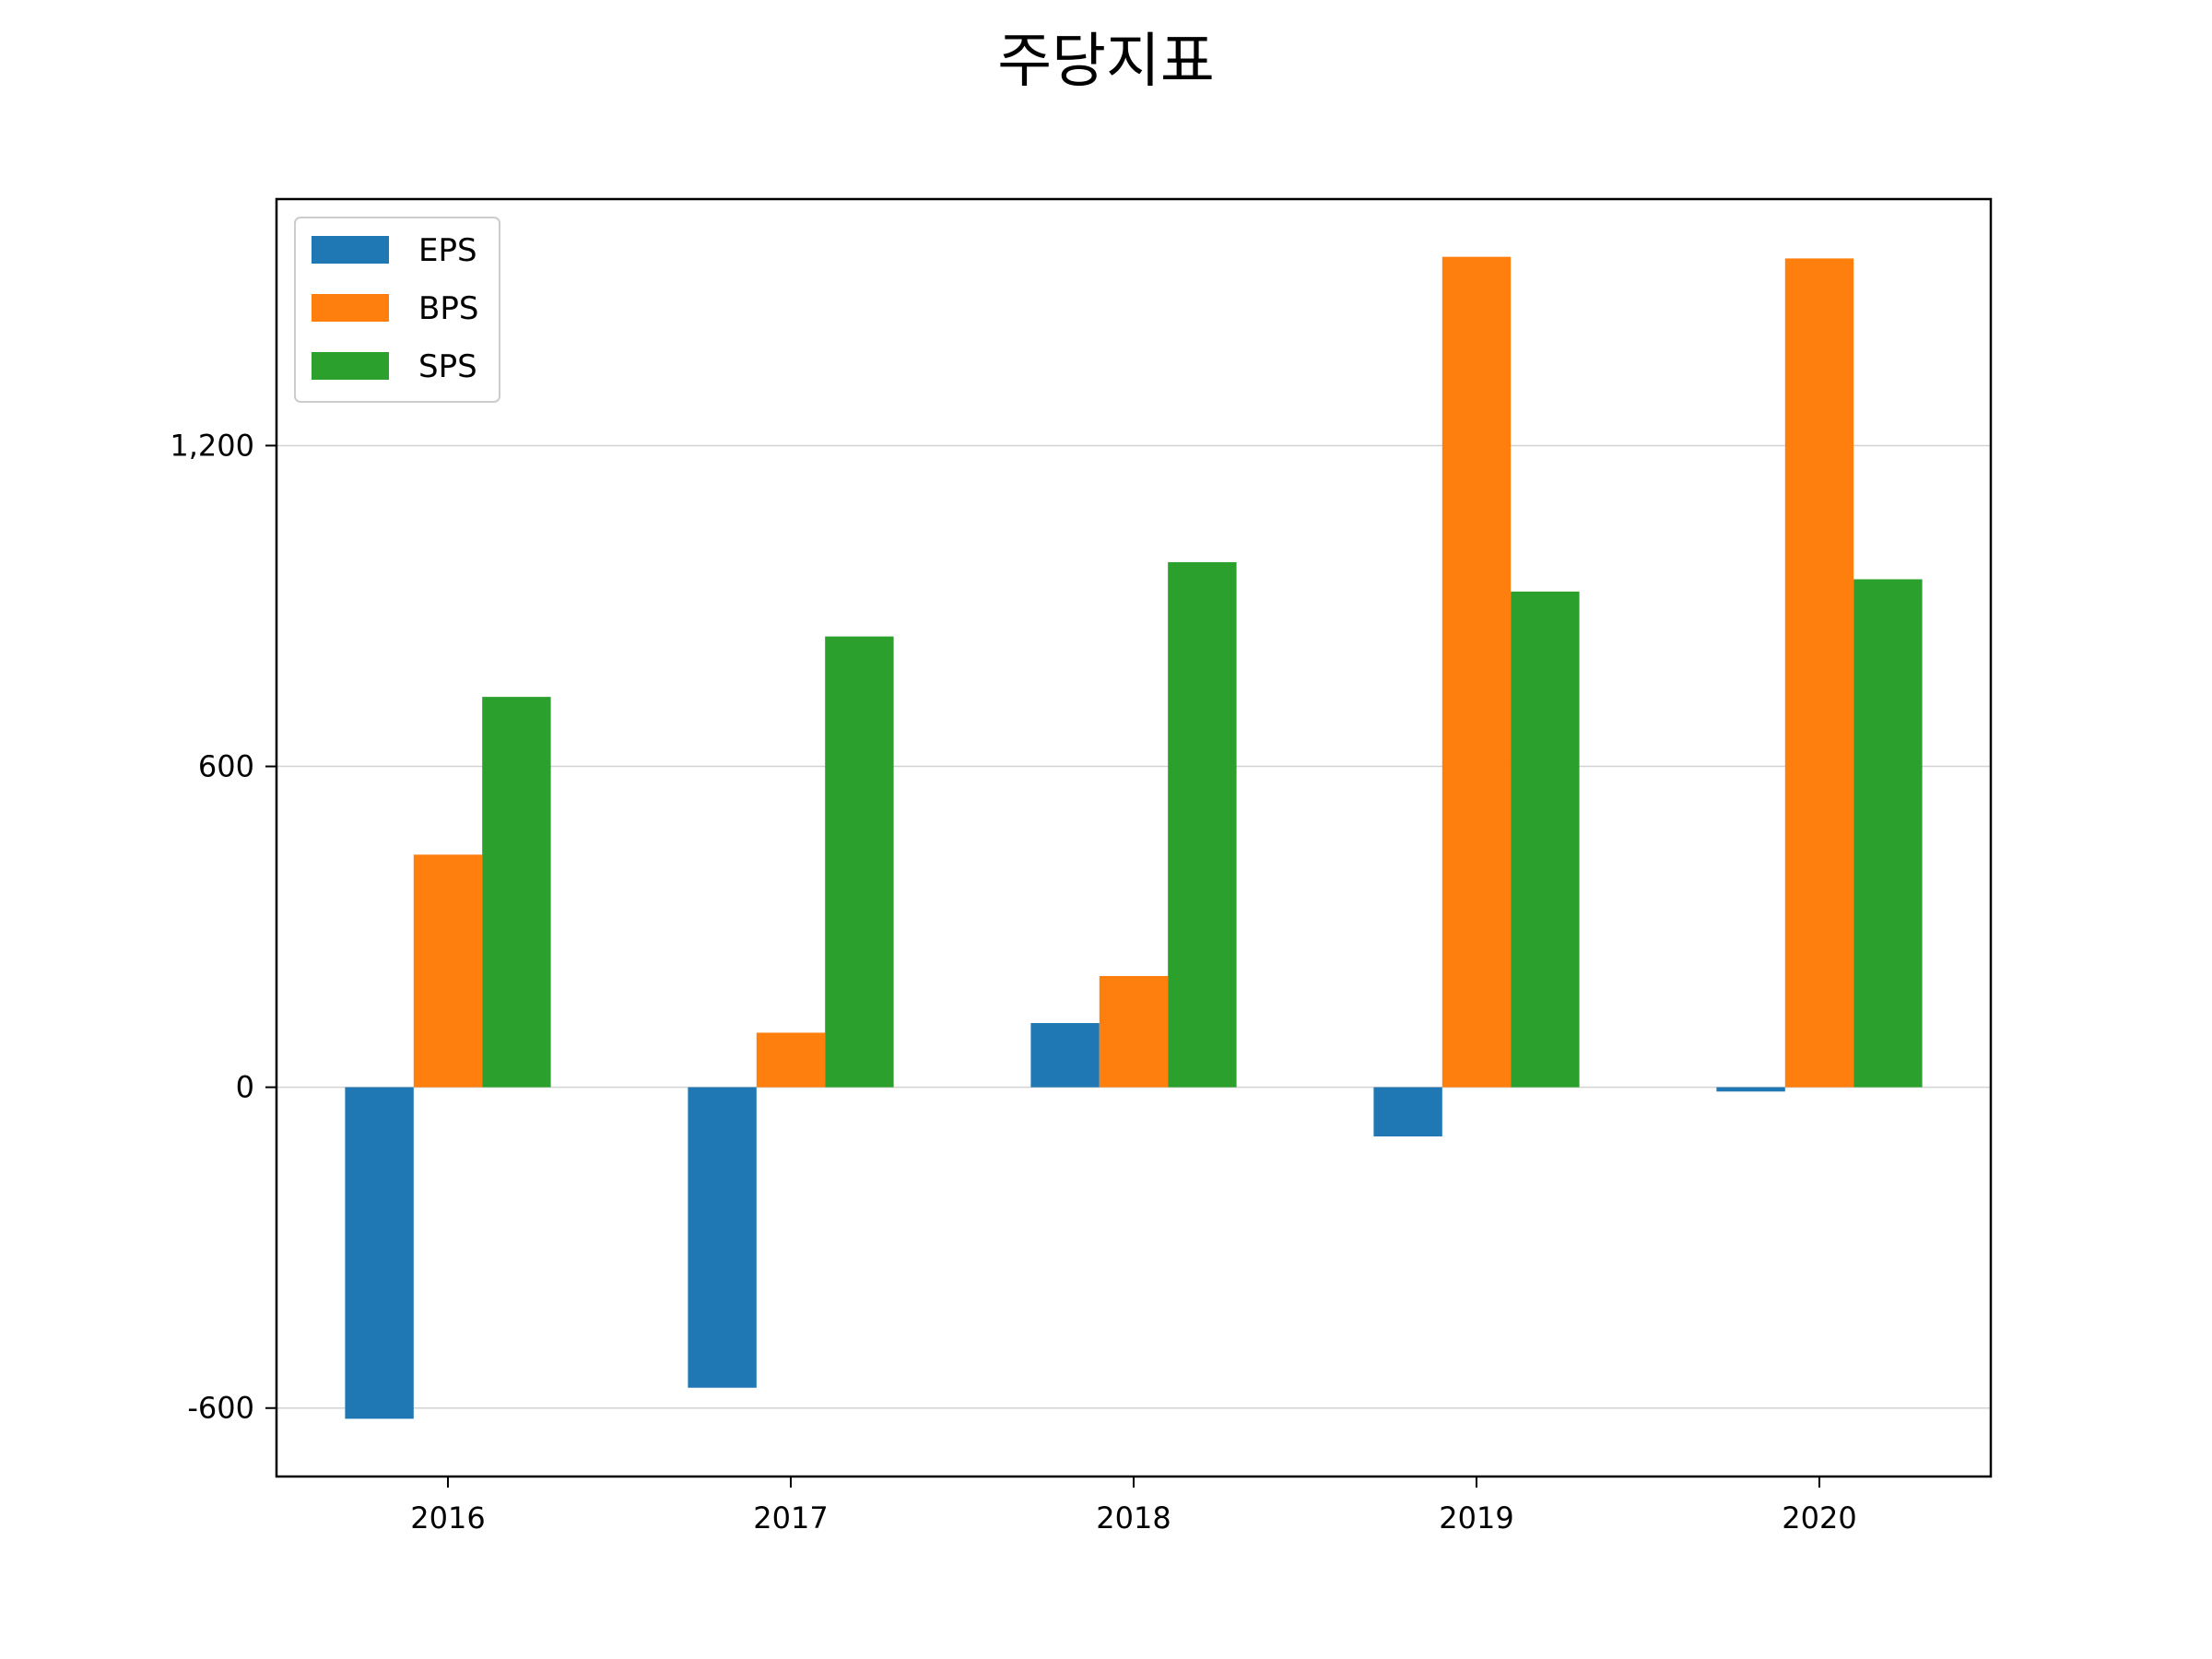  I want to click on bar-sps-2017, so click(859, 862).